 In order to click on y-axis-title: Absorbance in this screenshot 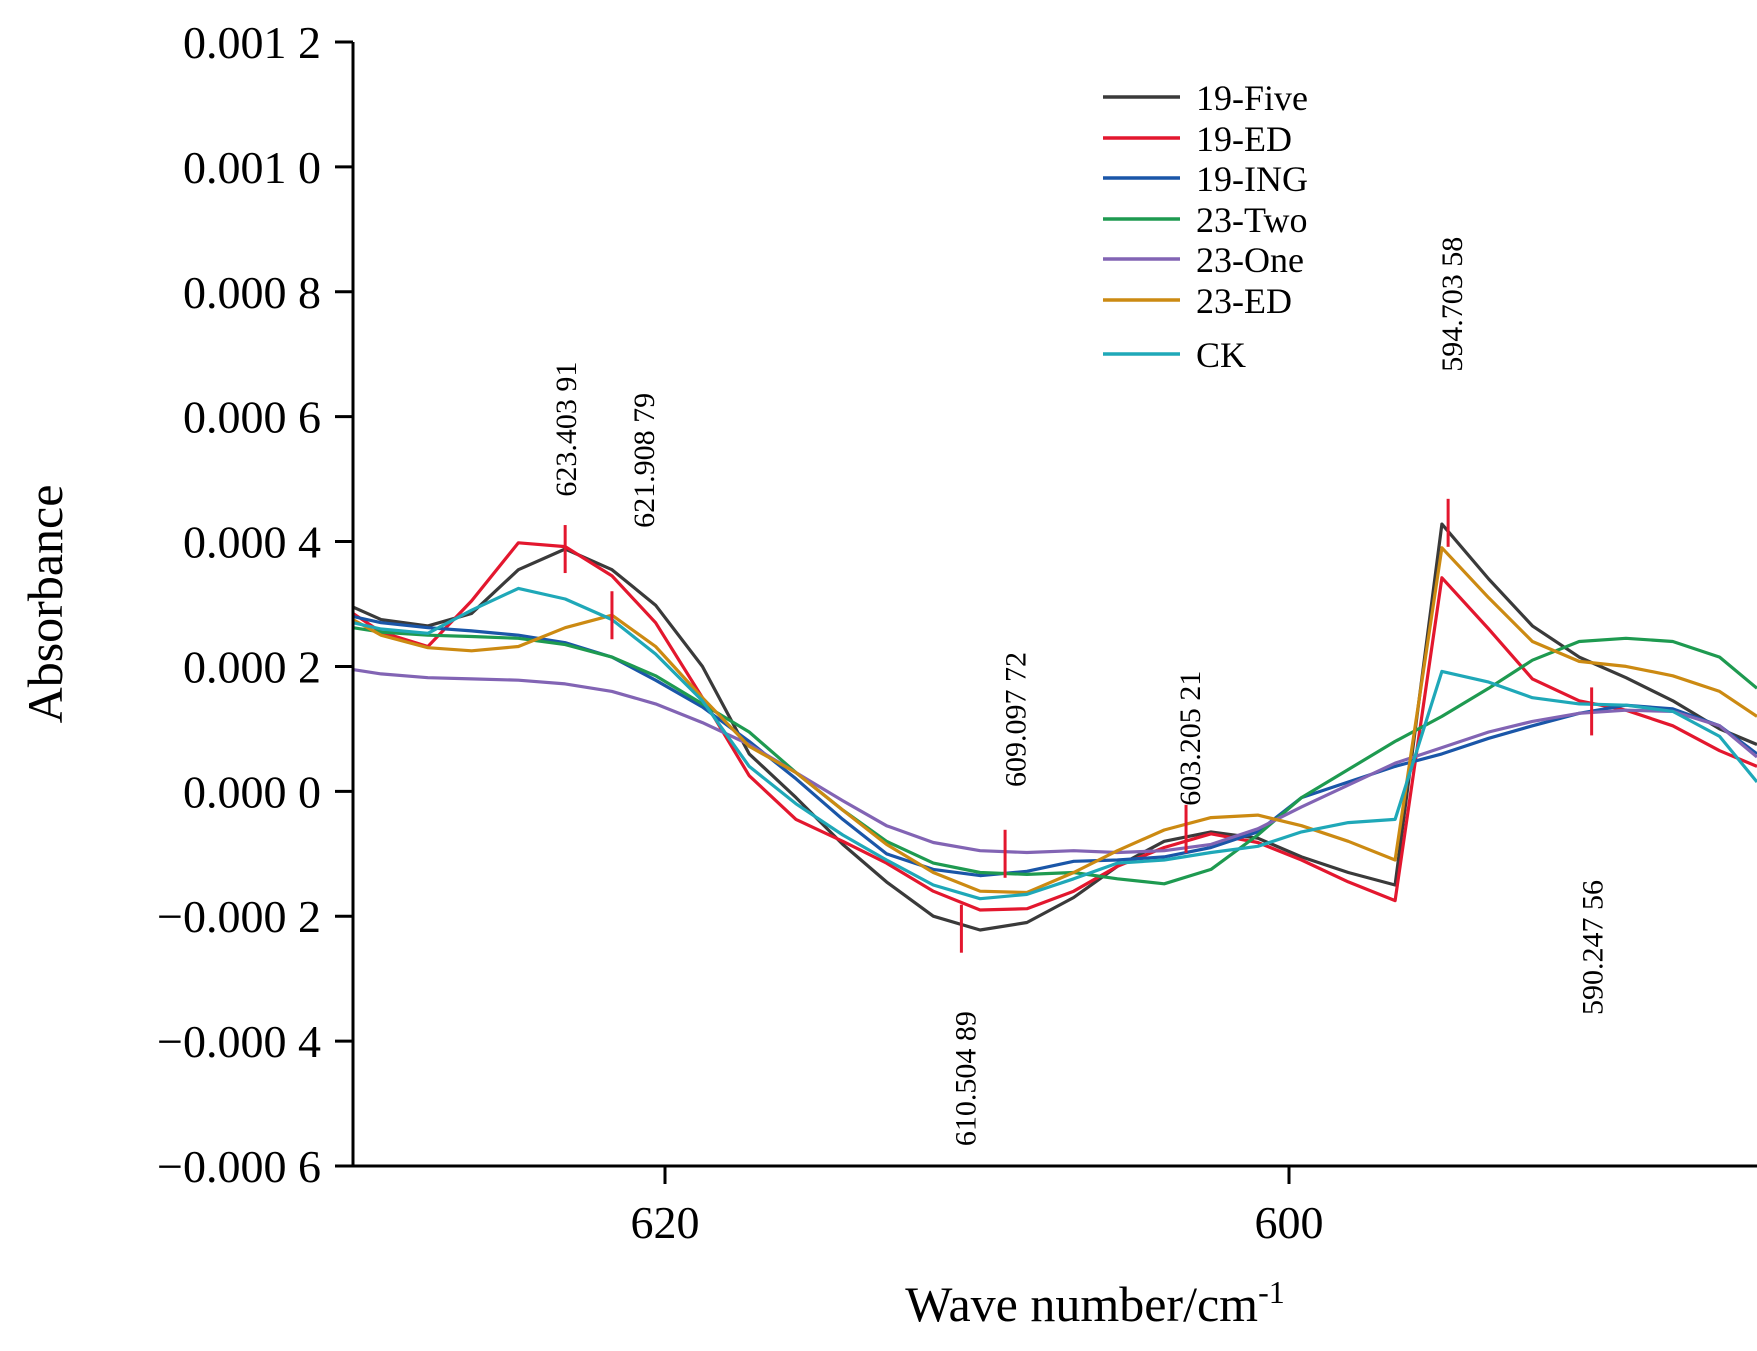, I will do `click(45, 604)`.